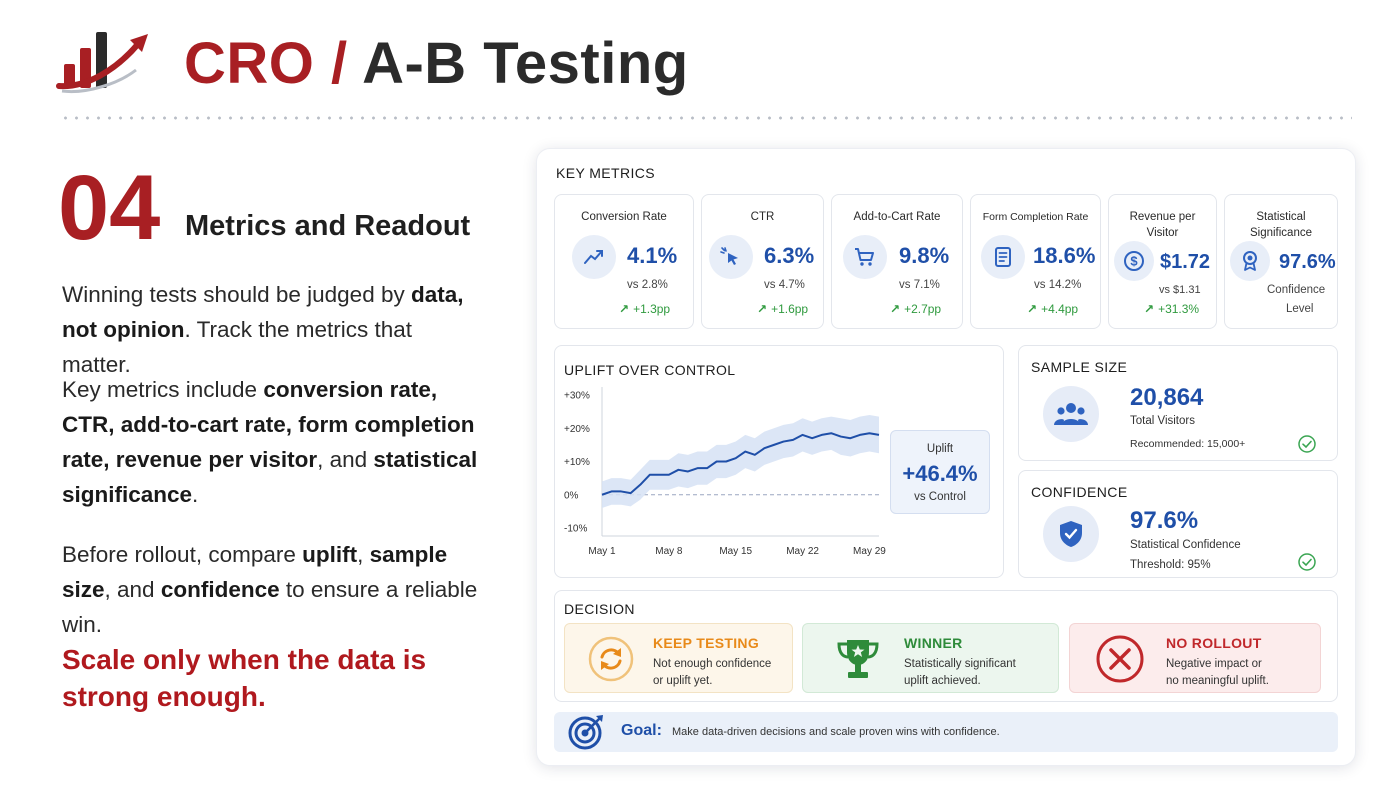 This screenshot has width=1400, height=788. I want to click on metric-label: Form Completion Rate, so click(1035, 217).